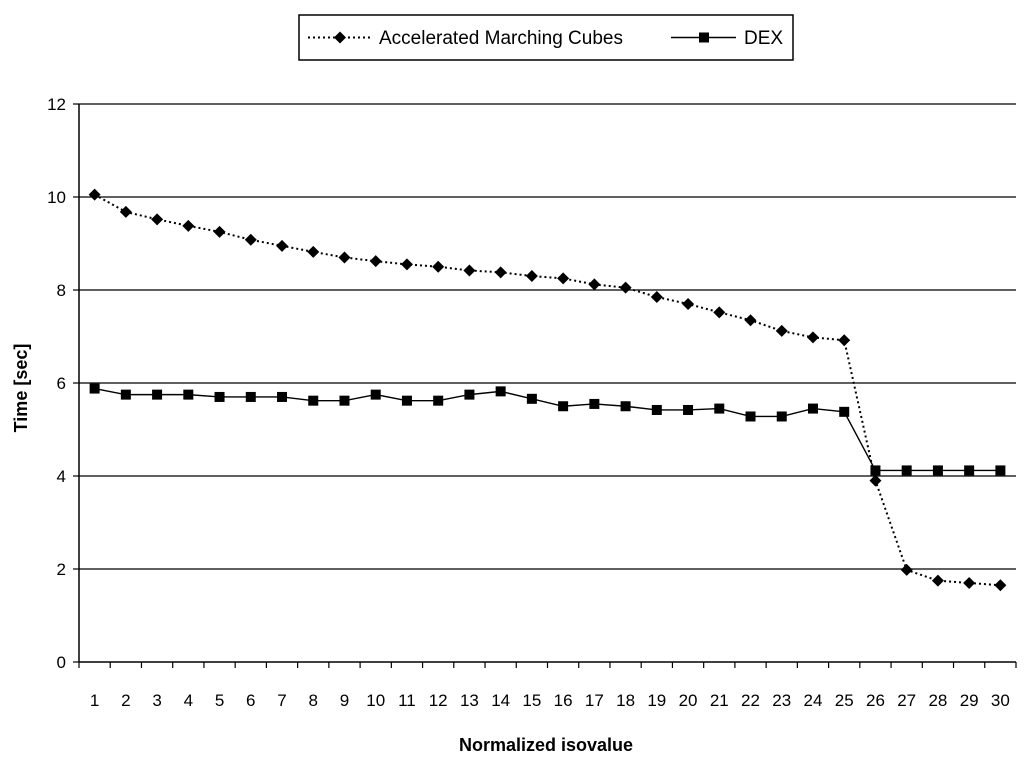 The width and height of the screenshot is (1024, 768). Describe the element at coordinates (56, 197) in the screenshot. I see `y-tick-label: 10` at that location.